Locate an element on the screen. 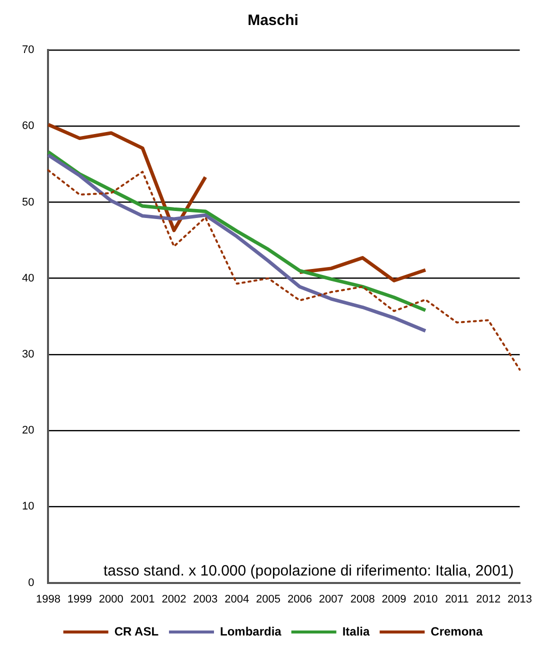 This screenshot has height=659, width=550. x-tick-label: 2008 is located at coordinates (362, 599).